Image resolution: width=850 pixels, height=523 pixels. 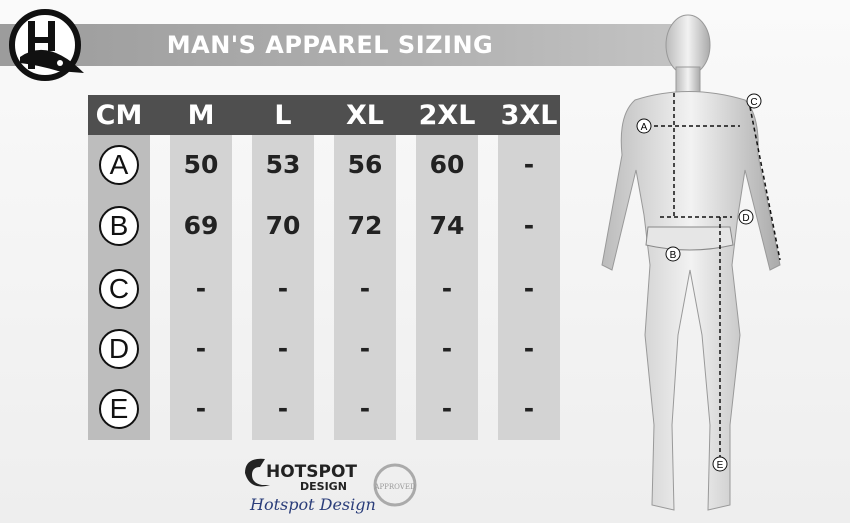 What do you see at coordinates (644, 127) in the screenshot?
I see `marker-a: A` at bounding box center [644, 127].